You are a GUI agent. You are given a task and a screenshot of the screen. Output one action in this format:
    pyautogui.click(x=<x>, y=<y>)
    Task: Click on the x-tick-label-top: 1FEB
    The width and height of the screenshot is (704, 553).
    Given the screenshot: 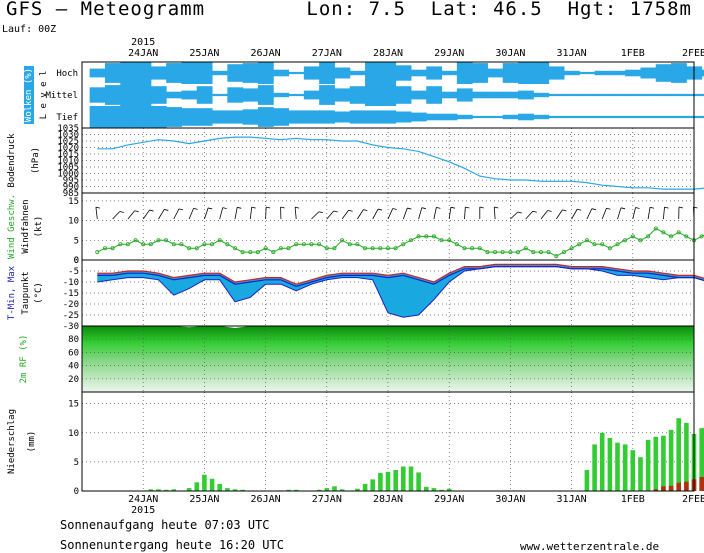 What is the action you would take?
    pyautogui.click(x=633, y=53)
    